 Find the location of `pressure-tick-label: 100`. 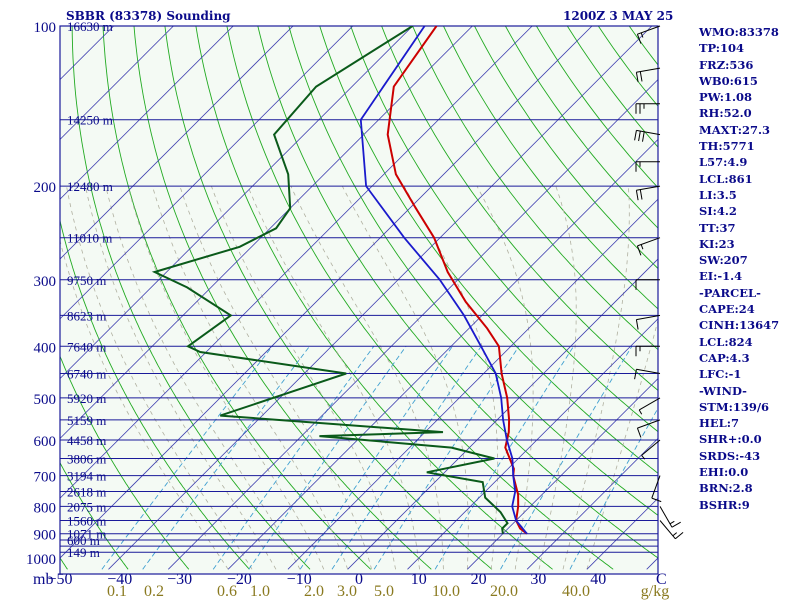

pressure-tick-label: 100 is located at coordinates (45, 28).